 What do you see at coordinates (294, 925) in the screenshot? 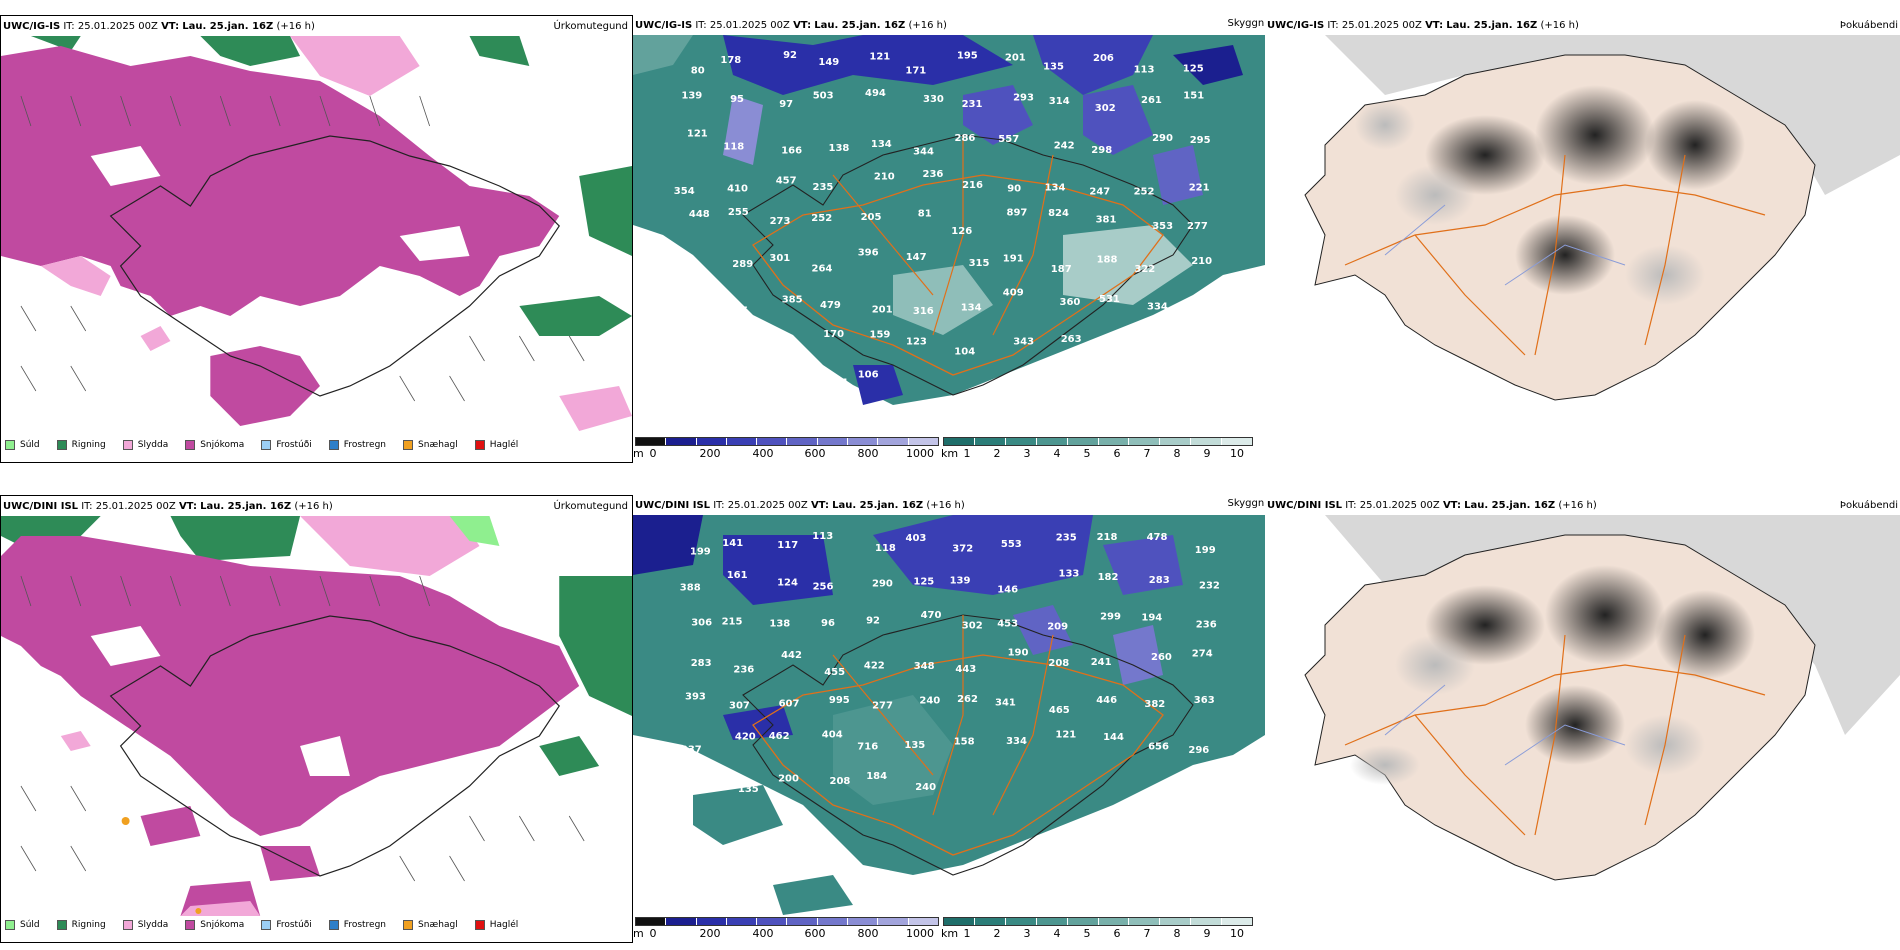
I see `legend-label: Frostúði` at bounding box center [294, 925].